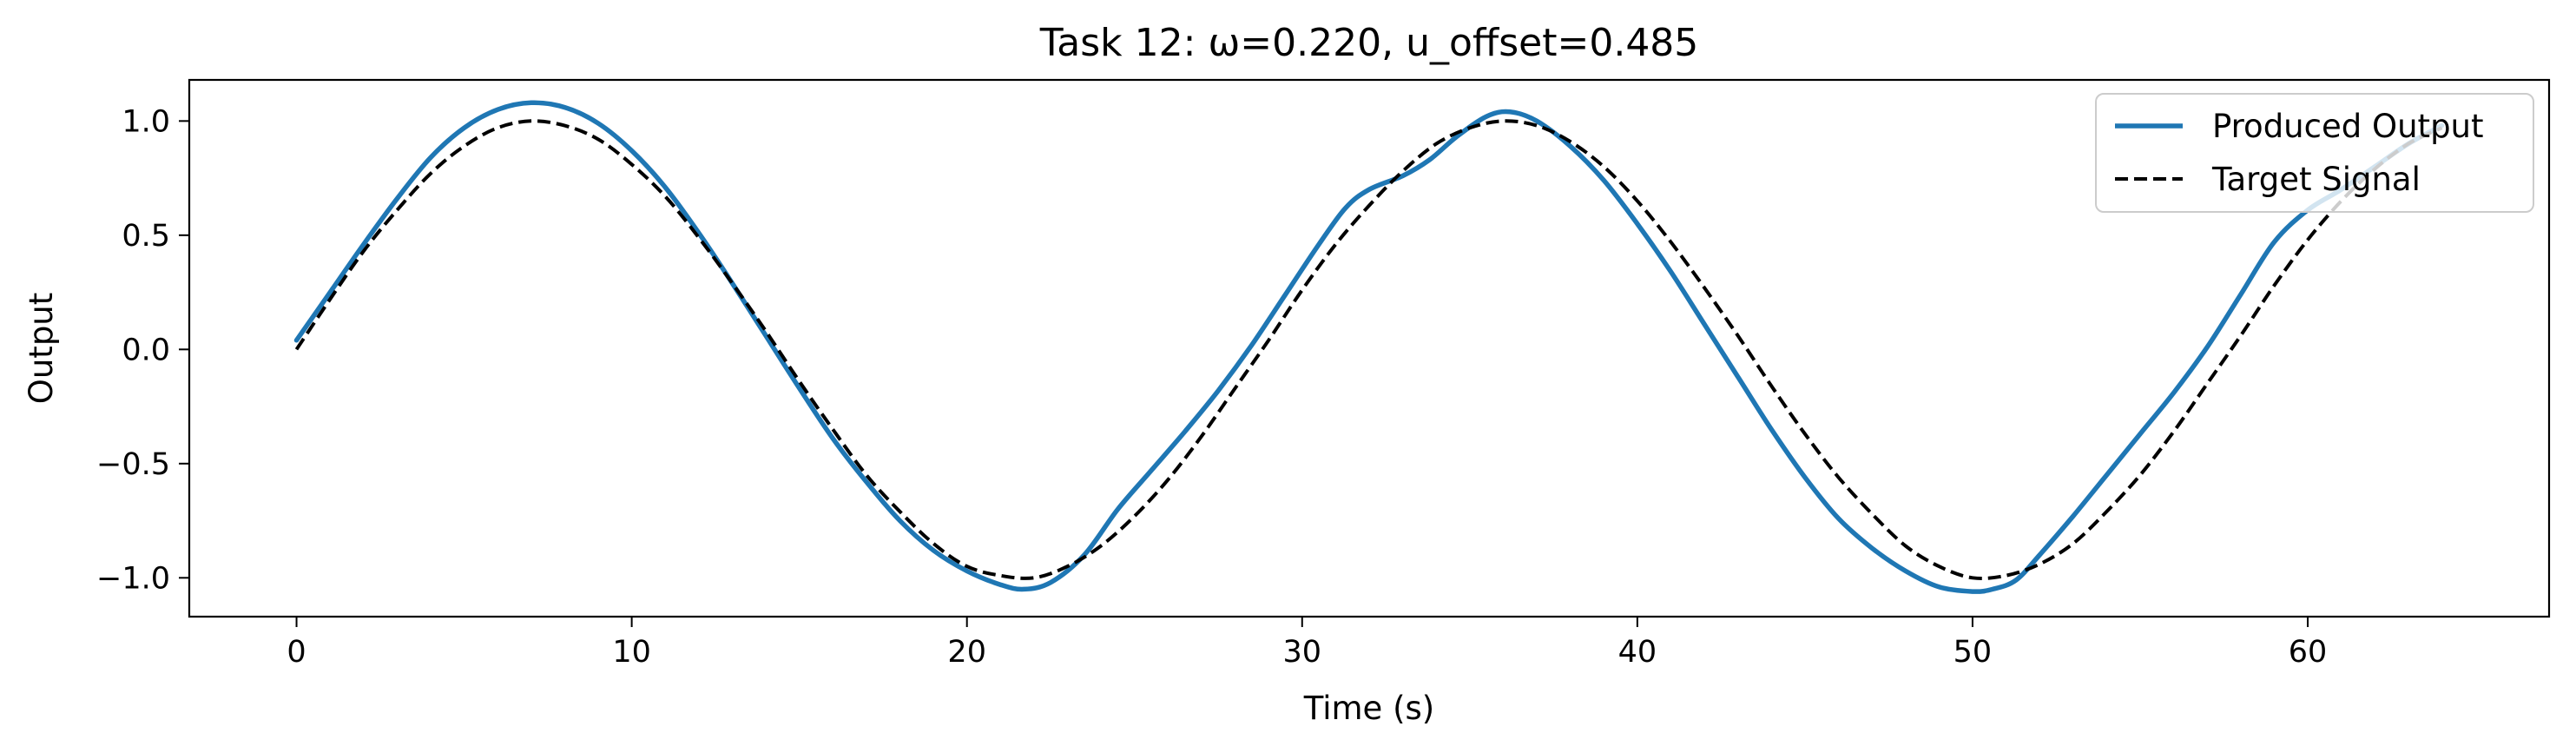  I want to click on y-tick-label: 0.5, so click(146, 236).